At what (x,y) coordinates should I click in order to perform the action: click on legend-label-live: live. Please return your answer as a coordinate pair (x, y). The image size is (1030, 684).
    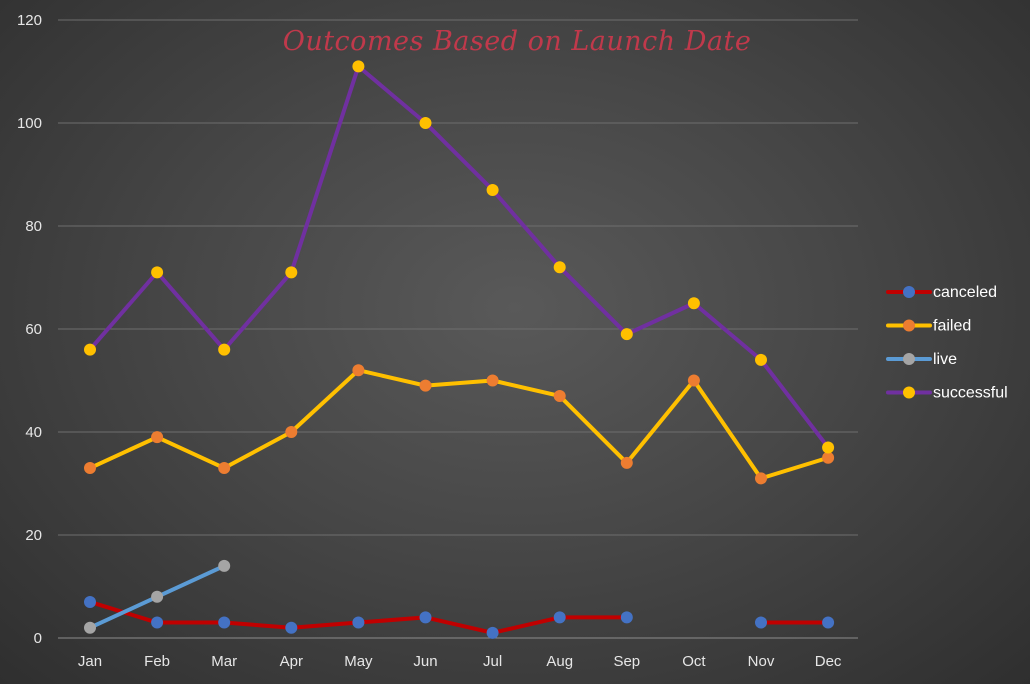
    Looking at the image, I should click on (945, 359).